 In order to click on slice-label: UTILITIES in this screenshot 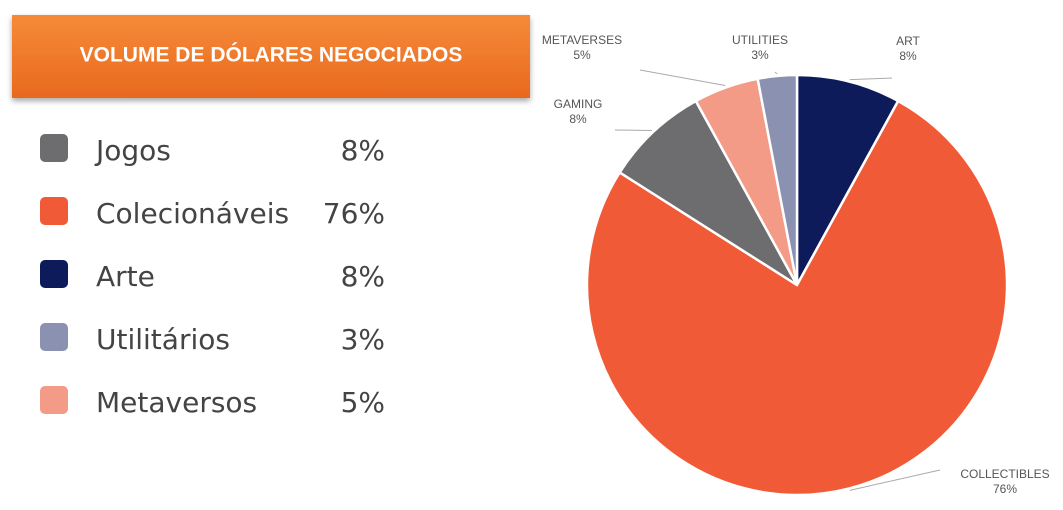, I will do `click(760, 40)`.